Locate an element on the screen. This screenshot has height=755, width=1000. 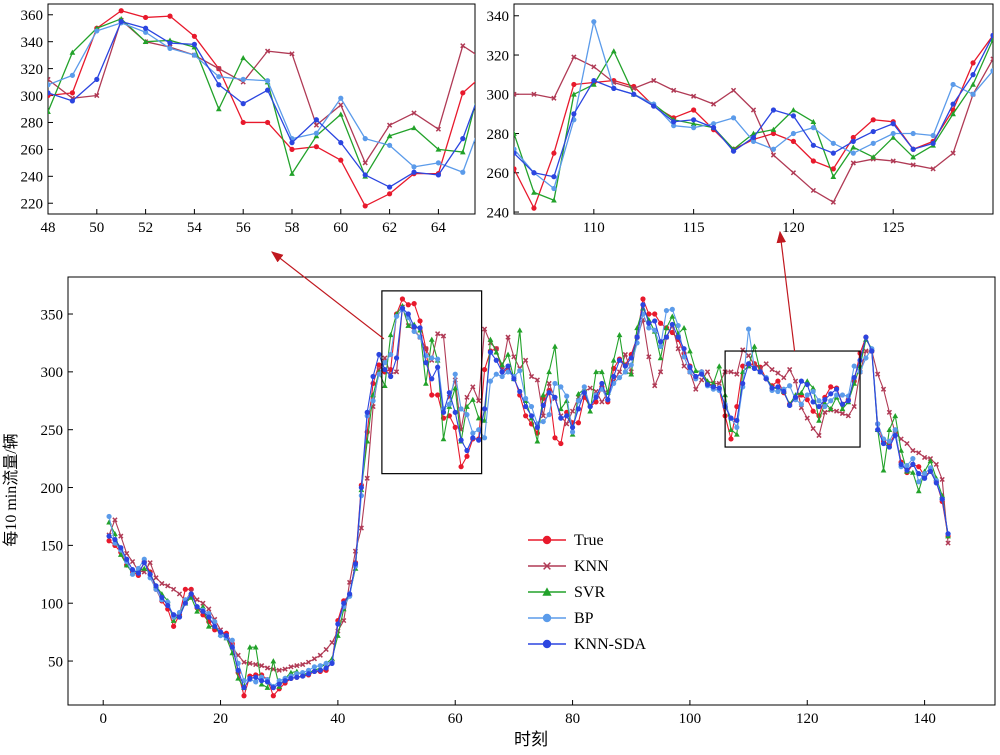
zoom-right-y-tick-label: 280 is located at coordinates (498, 135).